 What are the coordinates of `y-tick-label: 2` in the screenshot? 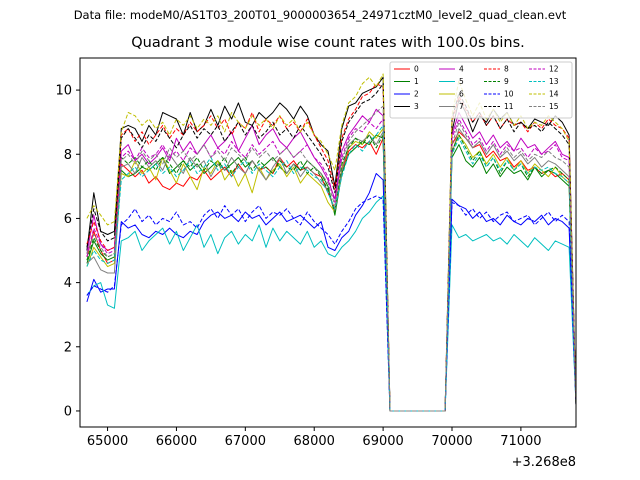 It's located at (68, 347).